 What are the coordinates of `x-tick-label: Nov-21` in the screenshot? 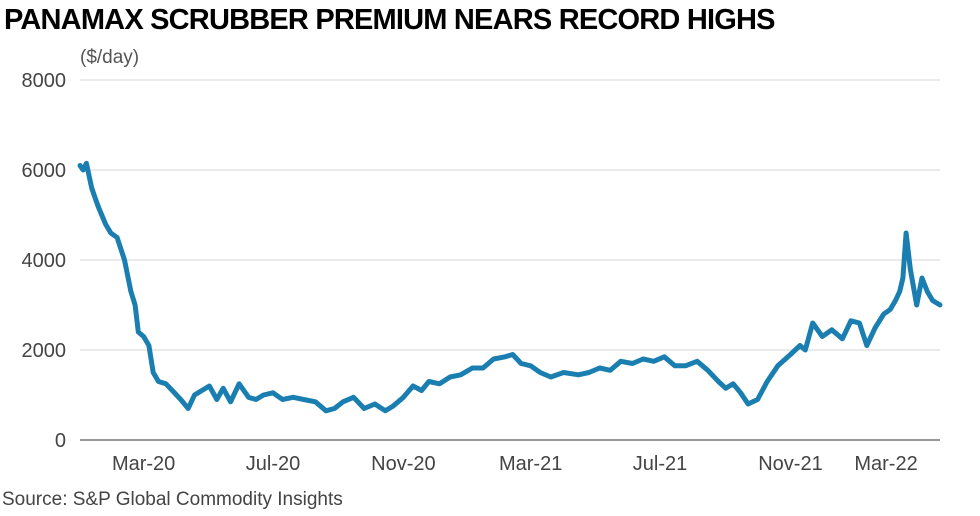 It's located at (790, 464).